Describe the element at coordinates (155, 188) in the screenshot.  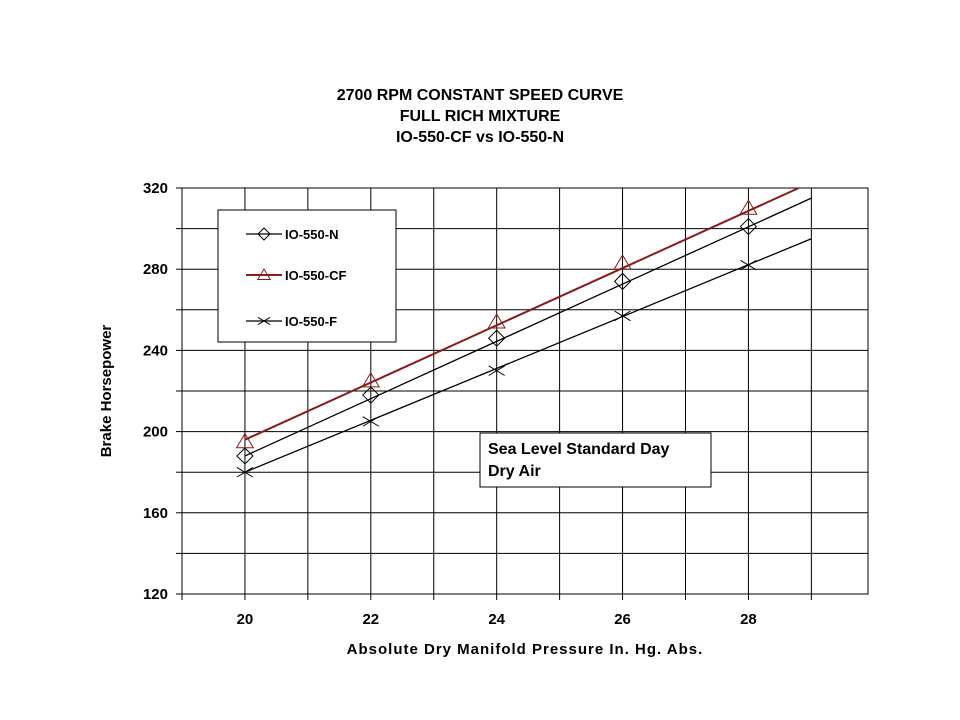
I see `y-tick-label: 320` at that location.